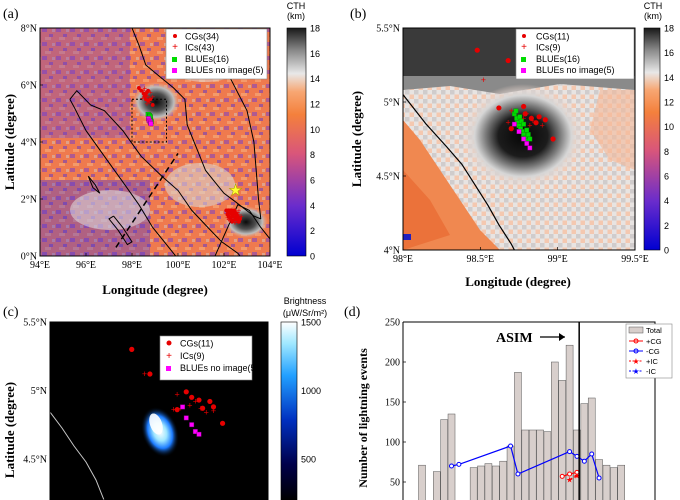 This screenshot has height=500, width=680. What do you see at coordinates (38, 391) in the screenshot?
I see `panel-c-ticks: 4.5°N 5°N 5.5°N` at bounding box center [38, 391].